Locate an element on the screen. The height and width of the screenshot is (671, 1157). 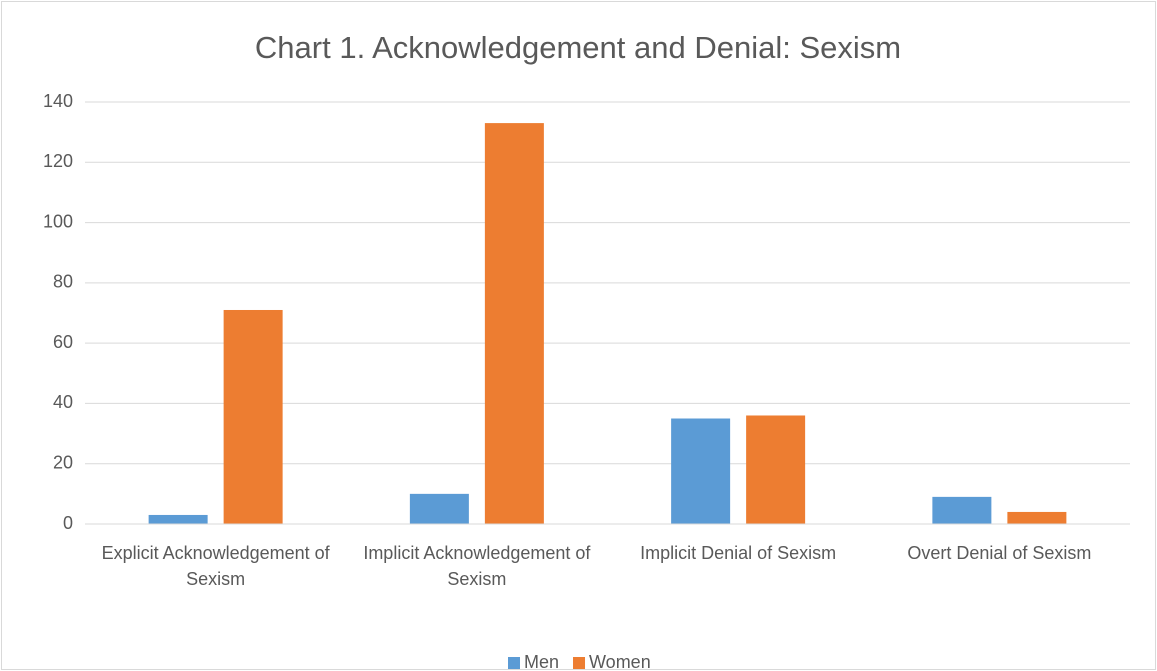
legend-label: Women is located at coordinates (620, 661).